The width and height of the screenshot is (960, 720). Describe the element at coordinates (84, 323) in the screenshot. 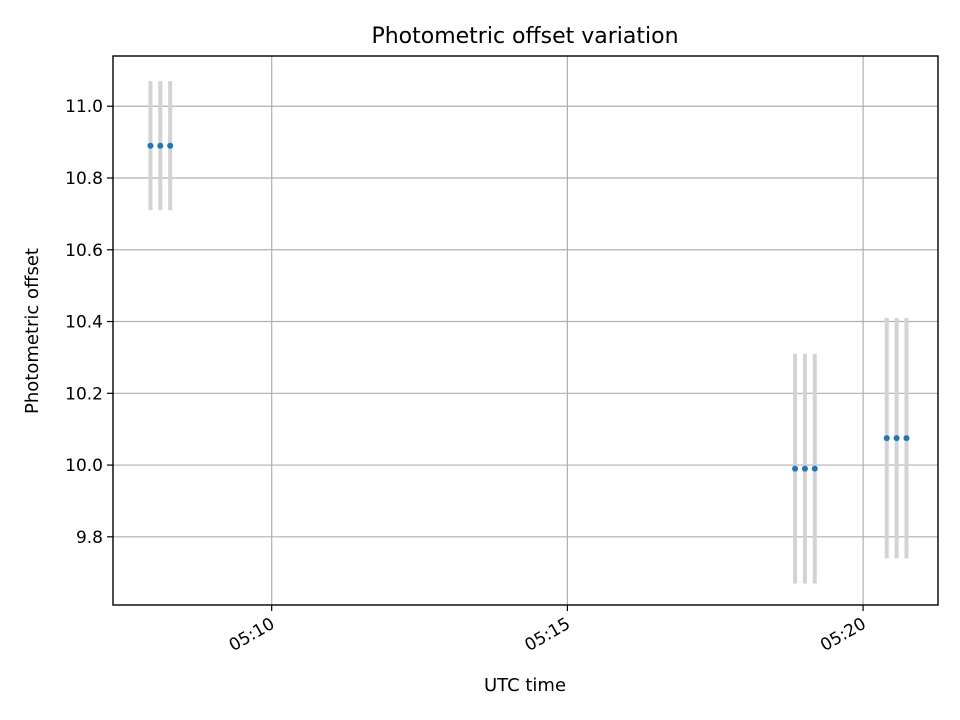

I see `y-tick-label: 10.4` at that location.